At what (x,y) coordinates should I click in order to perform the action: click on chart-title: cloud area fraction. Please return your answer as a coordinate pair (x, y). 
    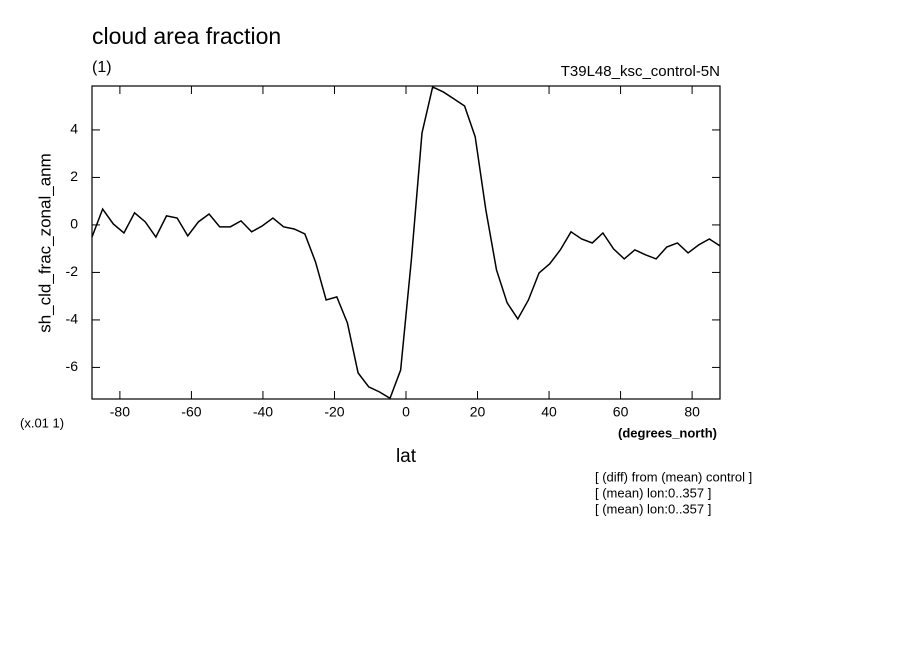
    Looking at the image, I should click on (186, 36).